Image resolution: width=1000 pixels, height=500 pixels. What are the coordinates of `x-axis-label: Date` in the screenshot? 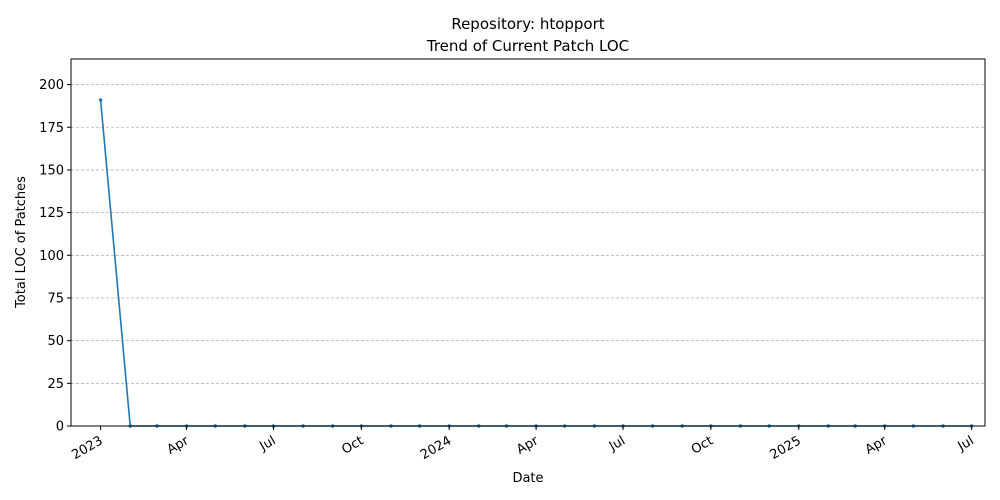 It's located at (527, 478).